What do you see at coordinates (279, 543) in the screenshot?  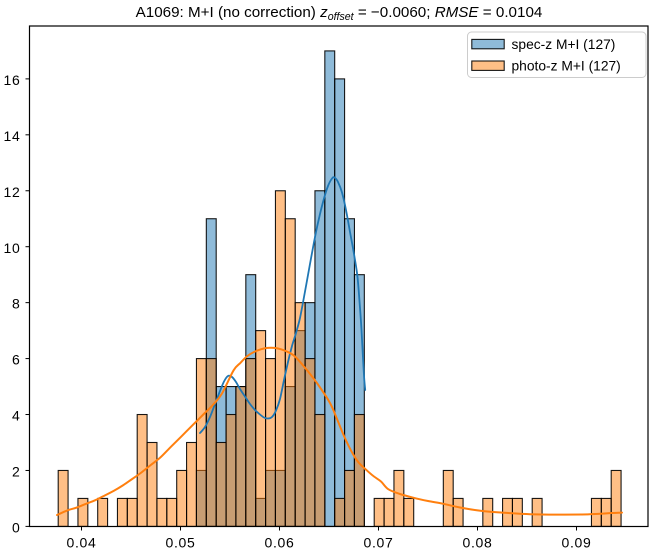 I see `svg-text: 0.06` at bounding box center [279, 543].